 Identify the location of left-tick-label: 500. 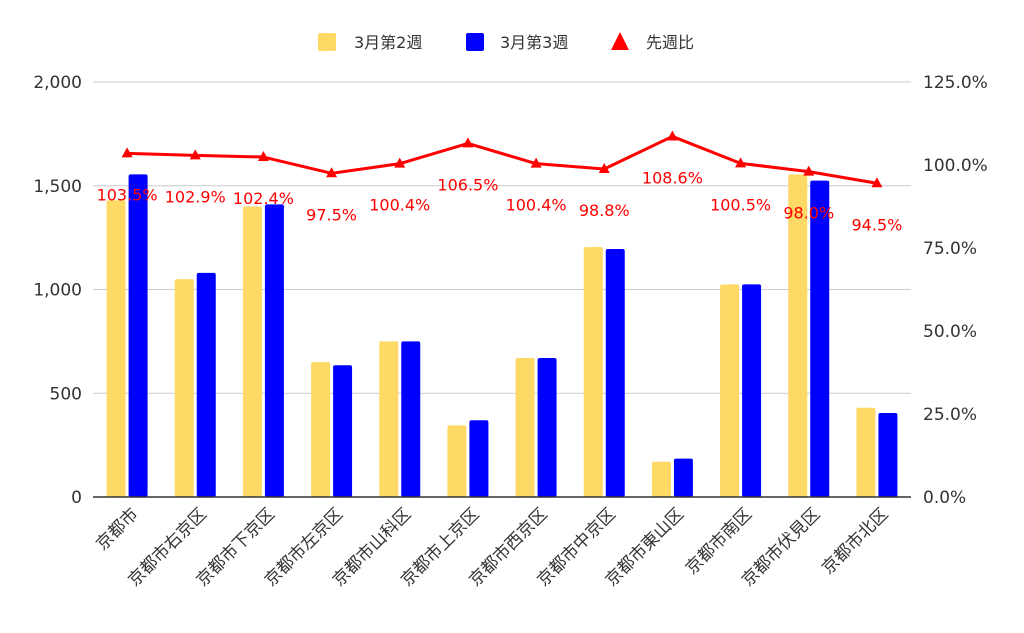
(66, 394).